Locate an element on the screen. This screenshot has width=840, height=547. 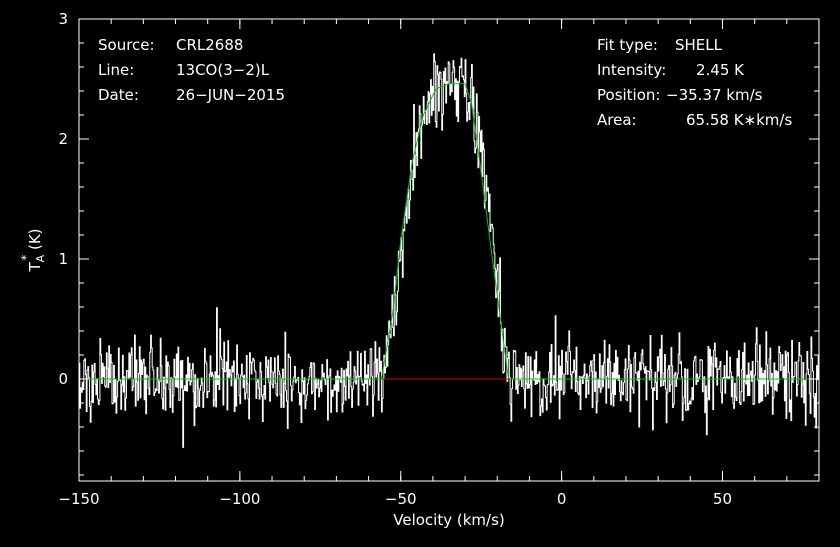
x-tick-label: −150 is located at coordinates (78, 499).